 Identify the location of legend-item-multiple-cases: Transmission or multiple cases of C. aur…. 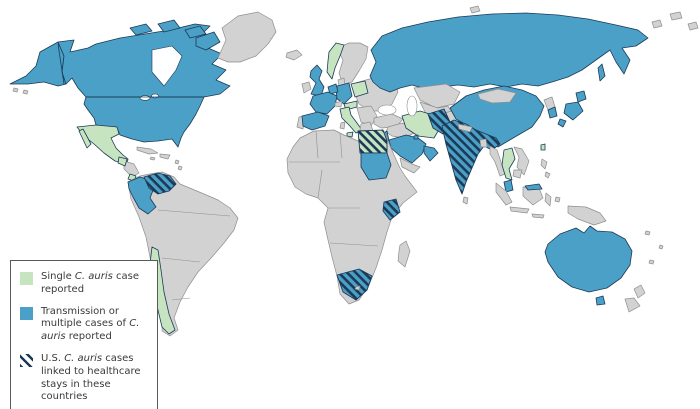
(84, 325).